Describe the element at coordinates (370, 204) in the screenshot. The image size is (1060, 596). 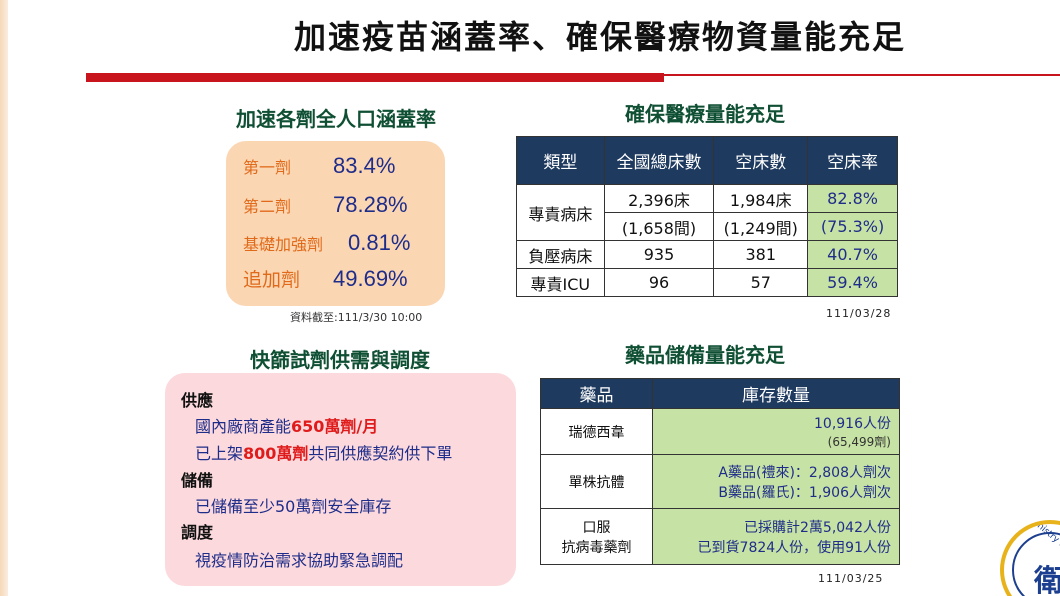
I see `coverage-value: 78.28%` at that location.